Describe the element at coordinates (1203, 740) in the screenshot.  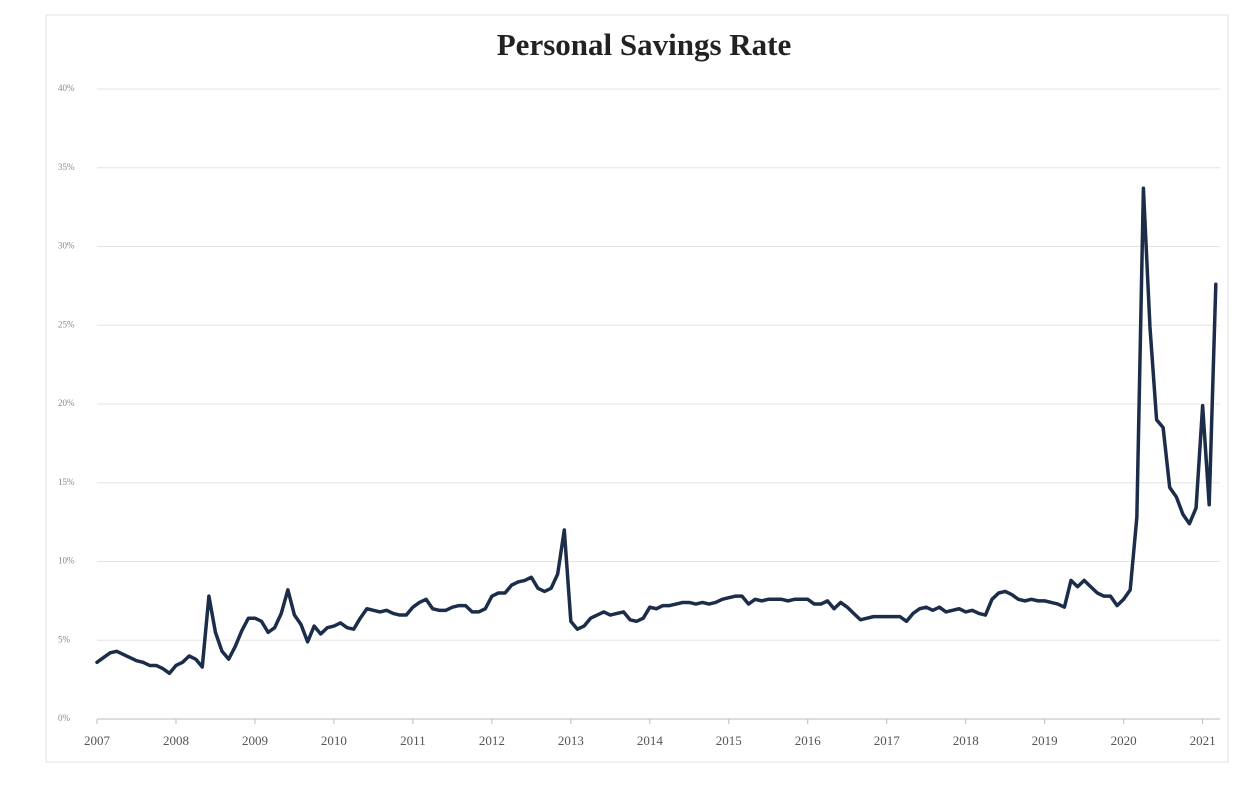
I see `x-tick-label: 2021` at that location.